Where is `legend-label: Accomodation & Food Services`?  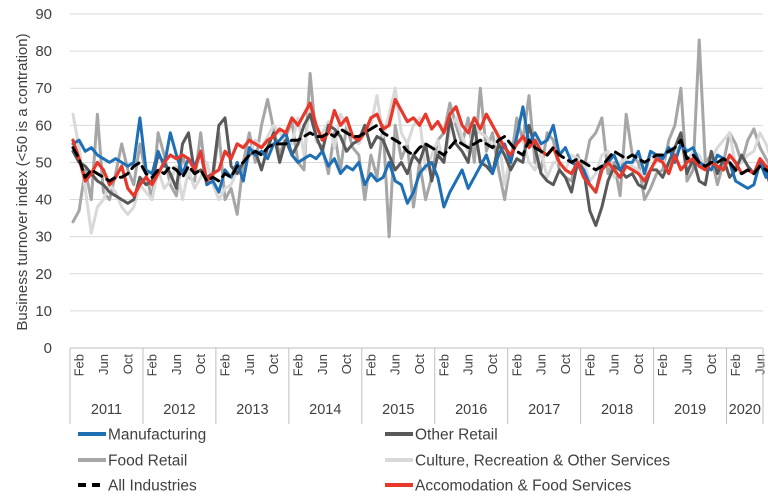
legend-label: Accomodation & Food Services is located at coordinates (523, 486).